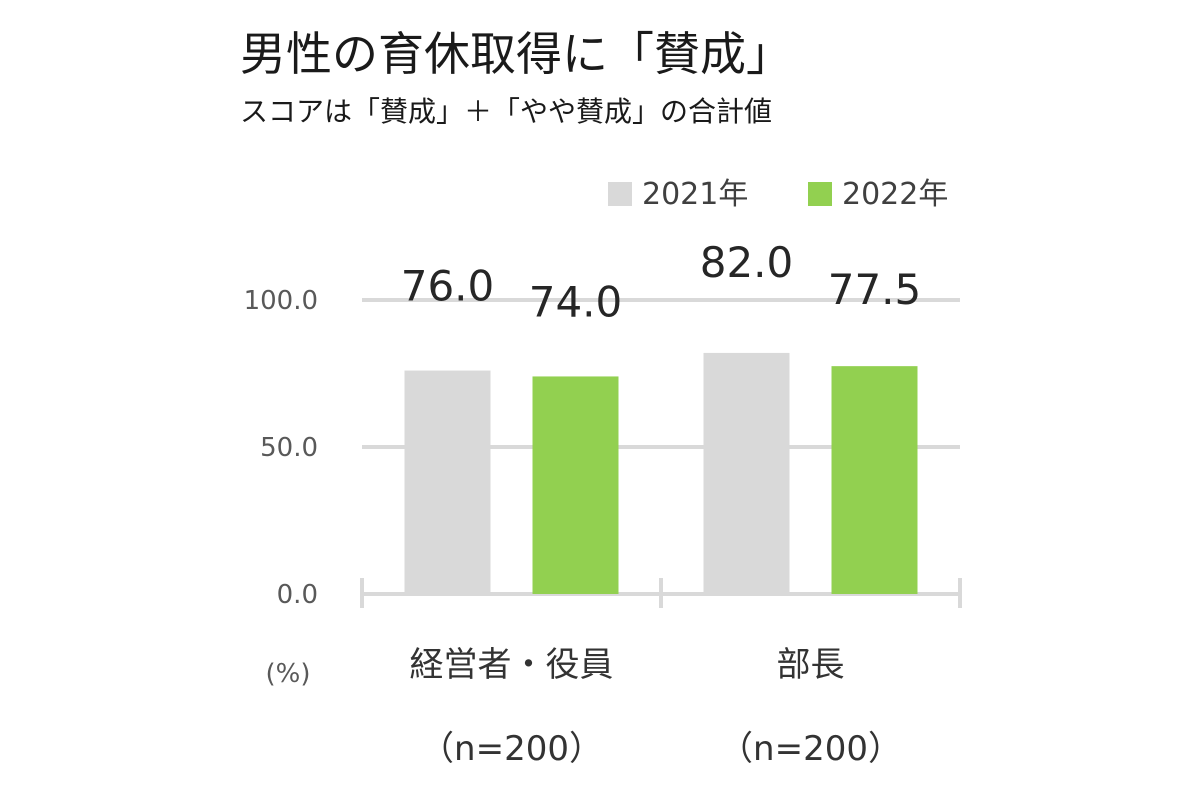 The height and width of the screenshot is (800, 1200). I want to click on y-tick-label: 0.0, so click(297, 595).